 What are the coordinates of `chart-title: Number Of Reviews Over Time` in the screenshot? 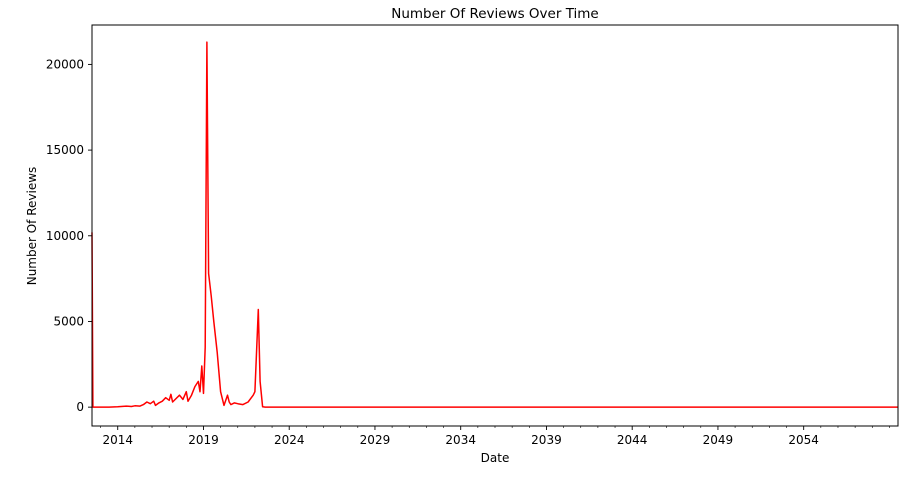 It's located at (494, 14).